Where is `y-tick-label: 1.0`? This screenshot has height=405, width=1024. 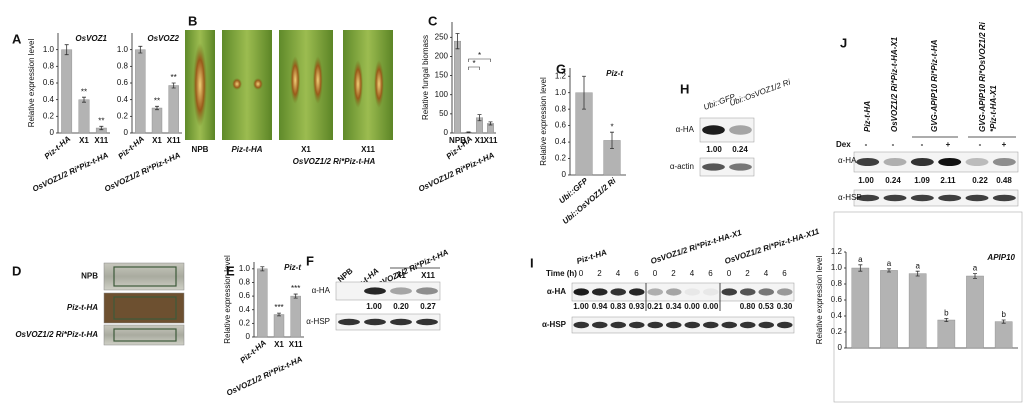 y-tick-label: 1.0 is located at coordinates (837, 267).